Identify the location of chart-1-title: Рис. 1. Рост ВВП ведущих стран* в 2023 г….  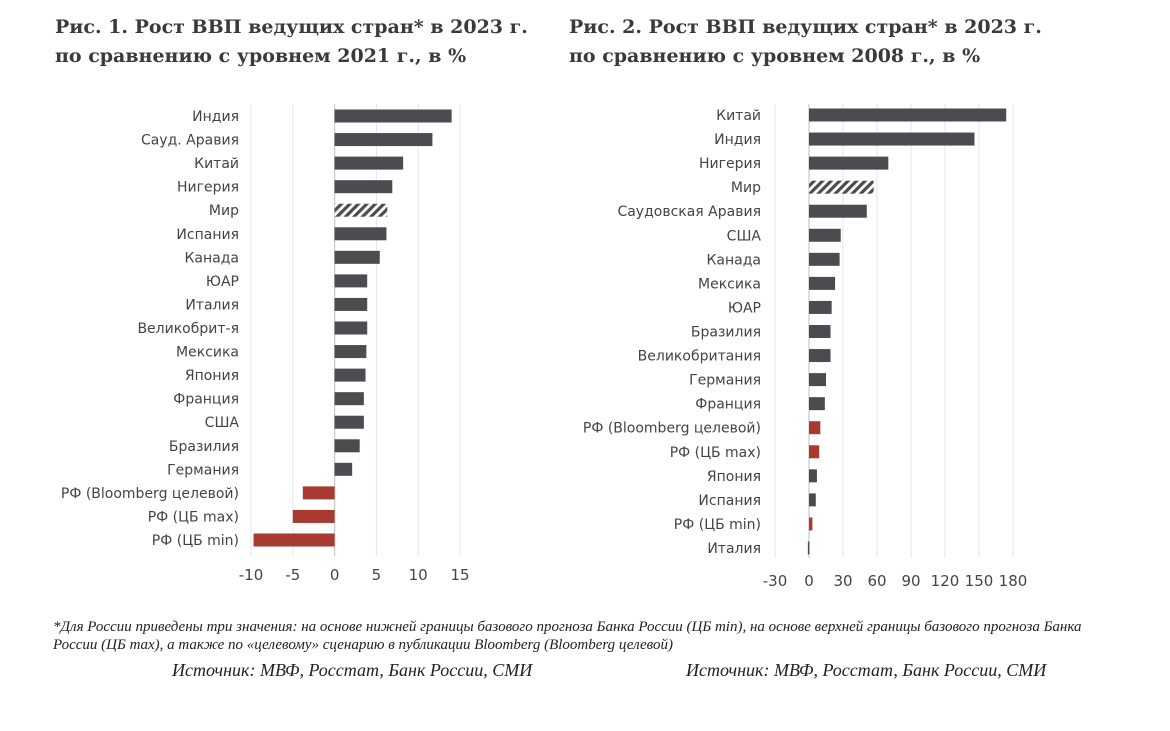
(291, 41).